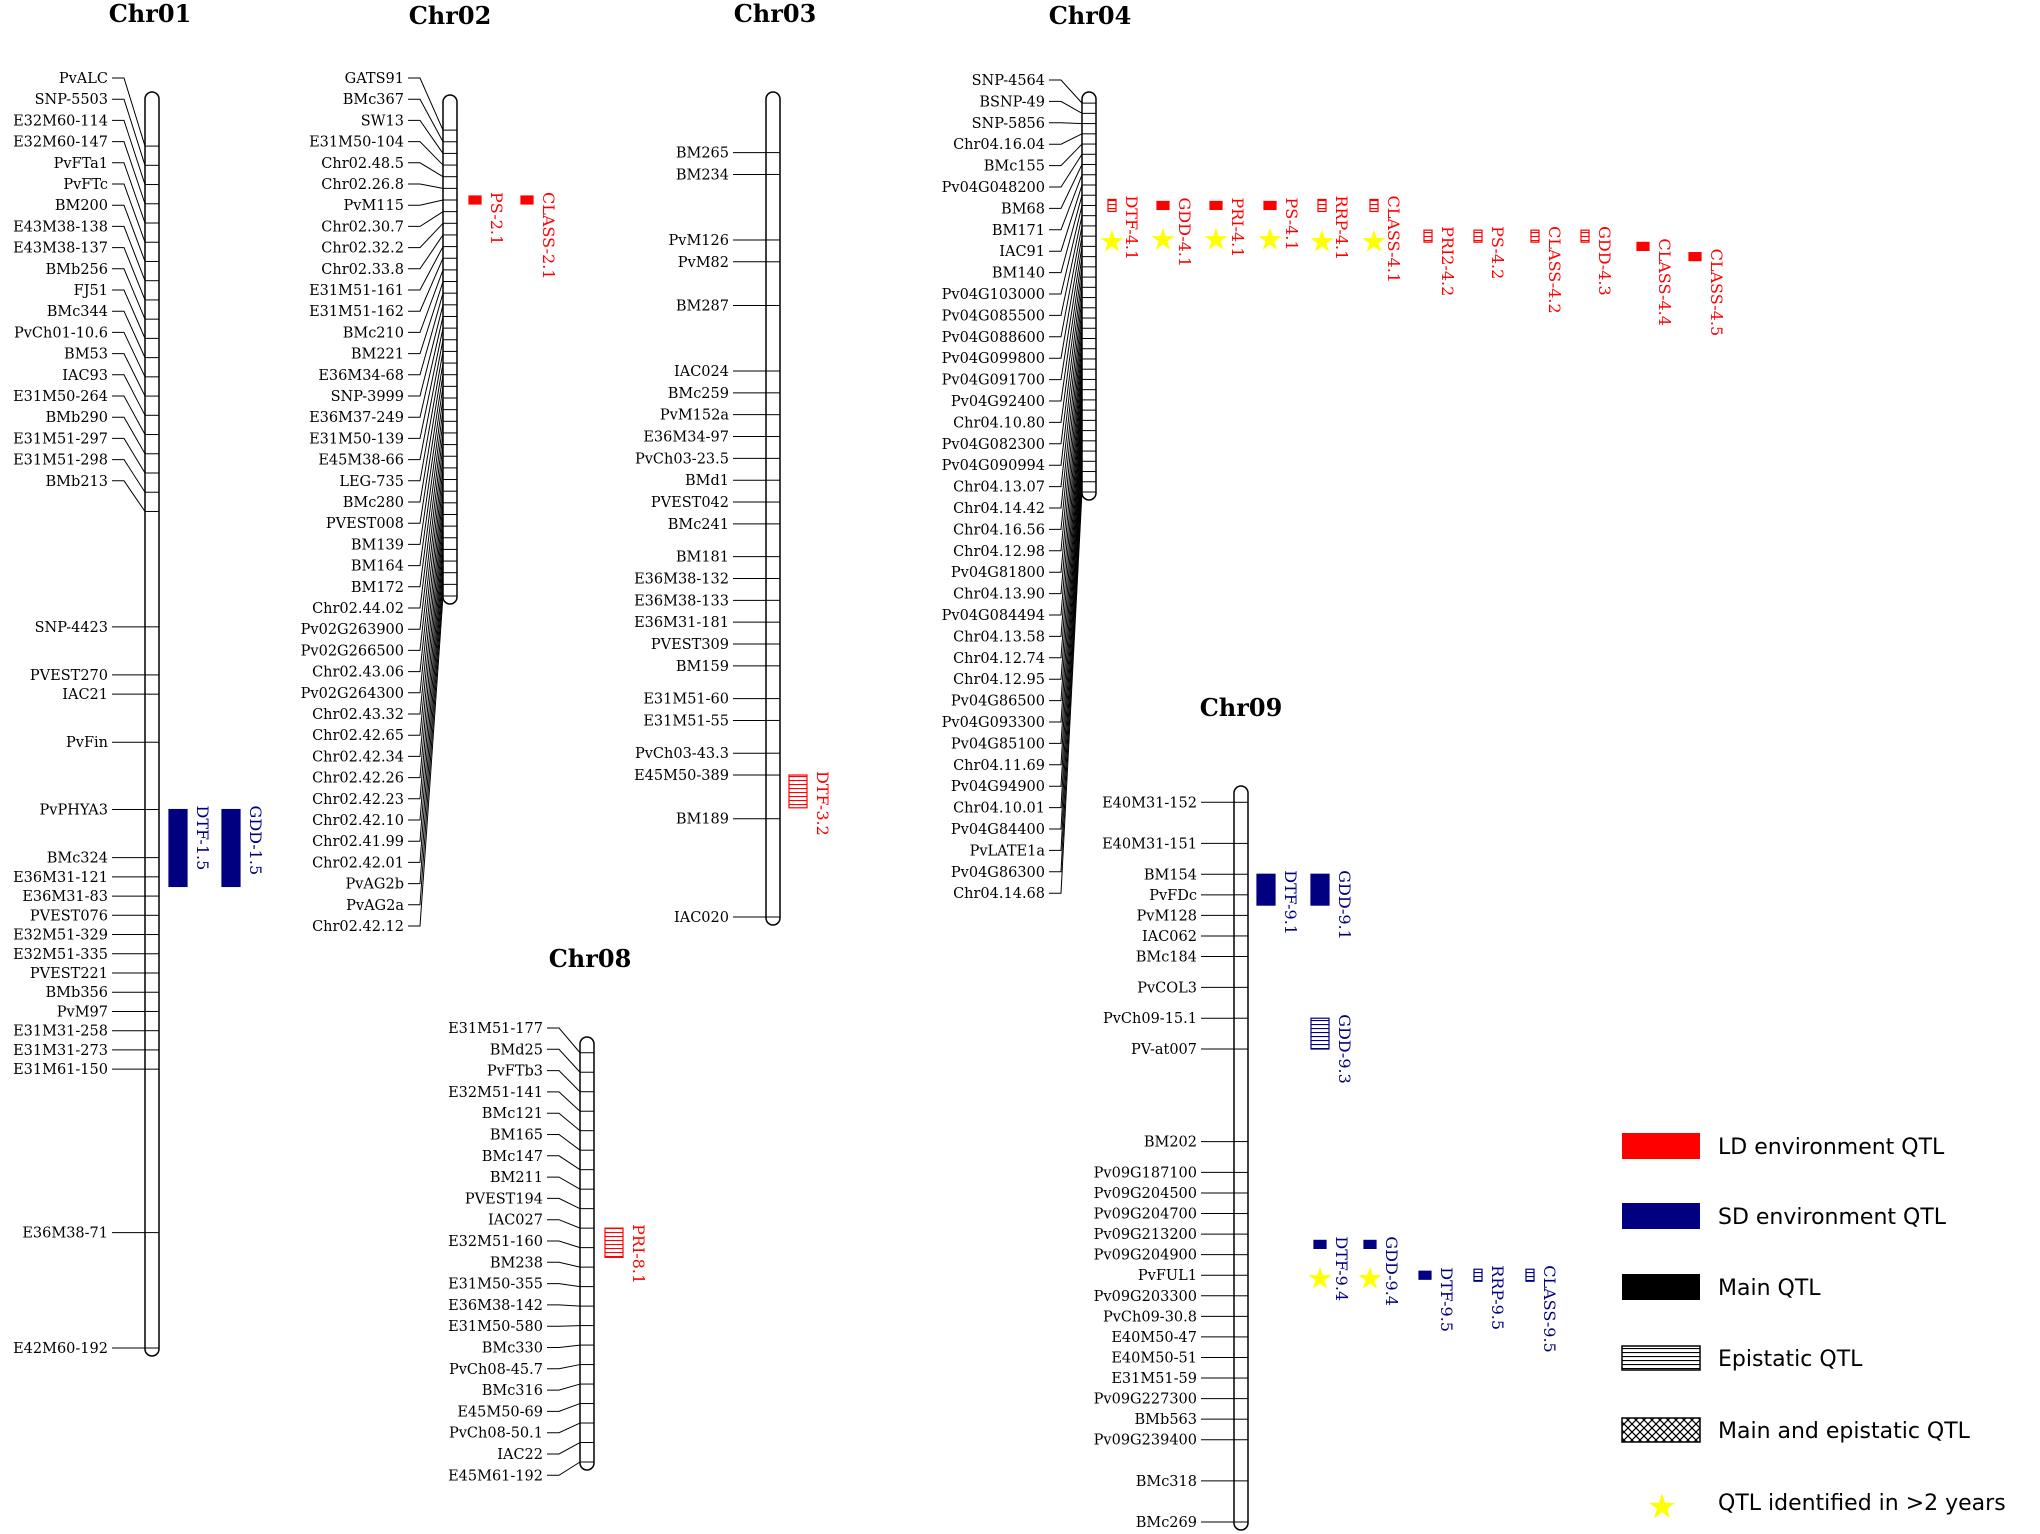 Image resolution: width=2040 pixels, height=1534 pixels. What do you see at coordinates (998, 402) in the screenshot?
I see `marker-label: Pv04G92400` at bounding box center [998, 402].